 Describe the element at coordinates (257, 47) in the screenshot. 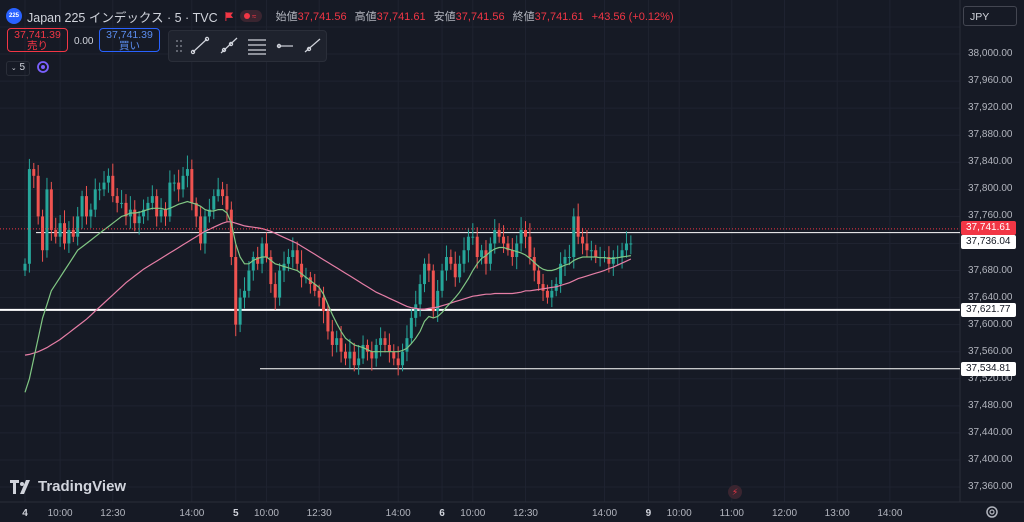

I see `parallel-channel-icon` at that location.